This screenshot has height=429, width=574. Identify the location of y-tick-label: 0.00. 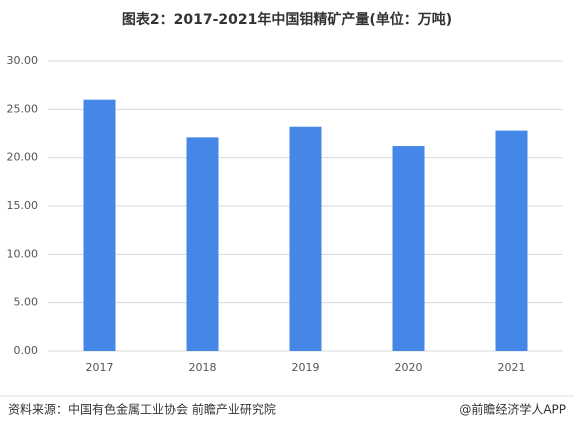
(26, 350).